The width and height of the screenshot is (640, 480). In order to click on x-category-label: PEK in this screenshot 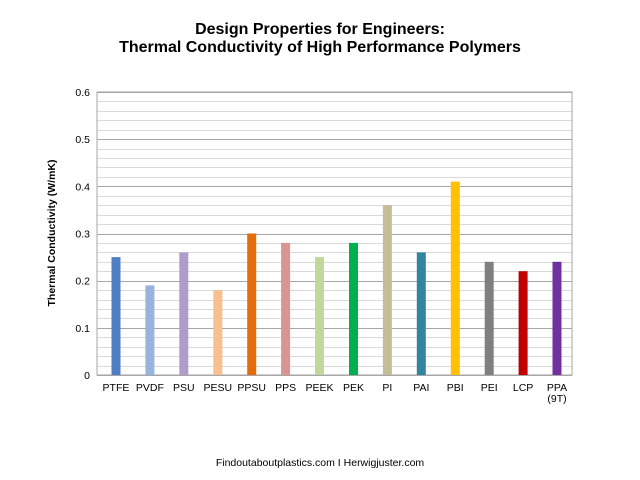, I will do `click(353, 388)`.